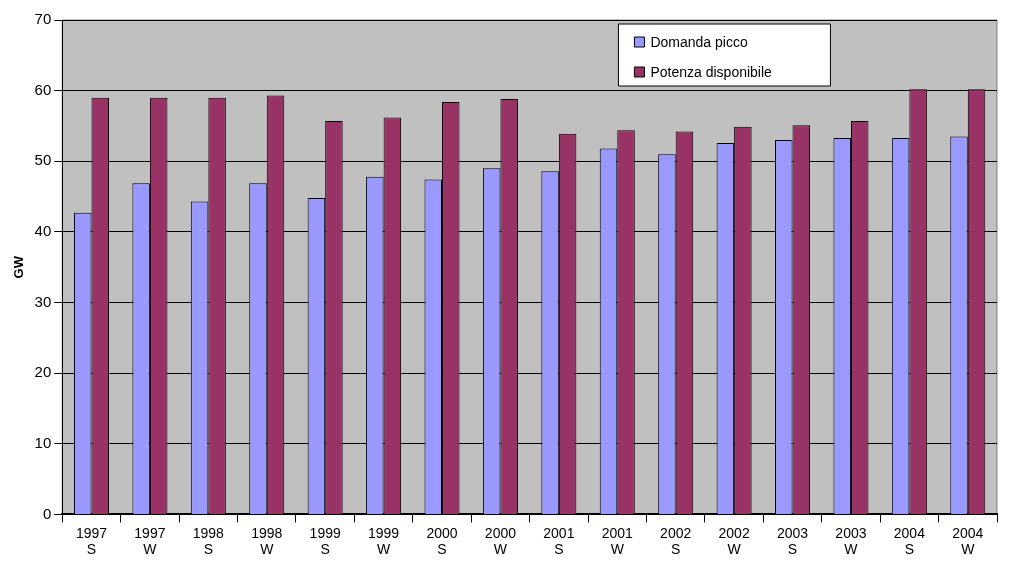 This screenshot has width=1013, height=570. What do you see at coordinates (792, 541) in the screenshot?
I see `x-tick-label: 2003 S` at bounding box center [792, 541].